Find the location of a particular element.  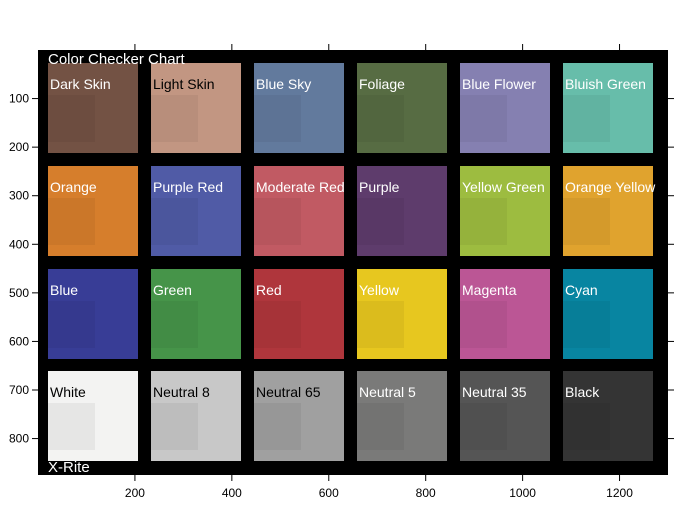

y-tick-label: 200 is located at coordinates (19, 147).